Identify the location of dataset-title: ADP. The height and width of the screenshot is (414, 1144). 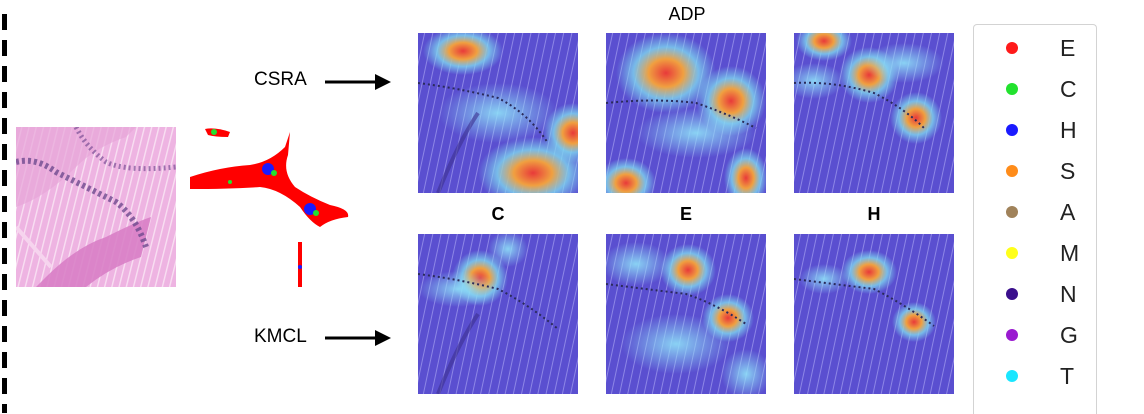
(687, 14).